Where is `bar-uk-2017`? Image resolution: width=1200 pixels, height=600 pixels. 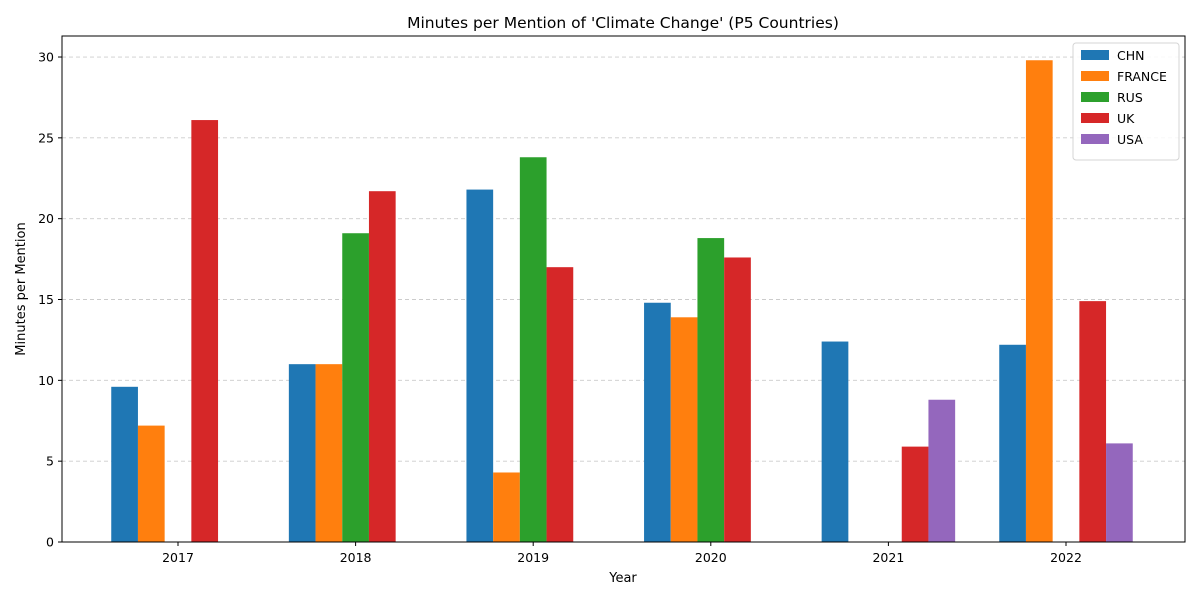
bar-uk-2017 is located at coordinates (205, 331).